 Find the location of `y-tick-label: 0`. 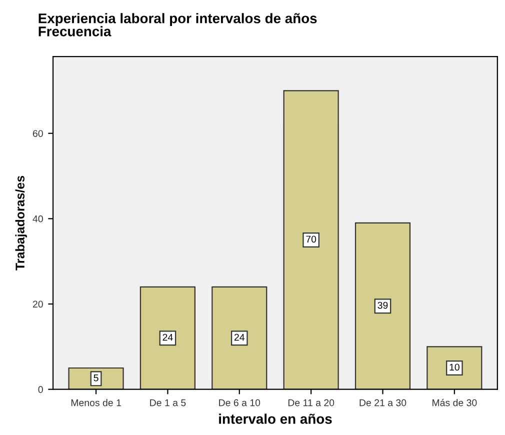

y-tick-label: 0 is located at coordinates (40, 389).